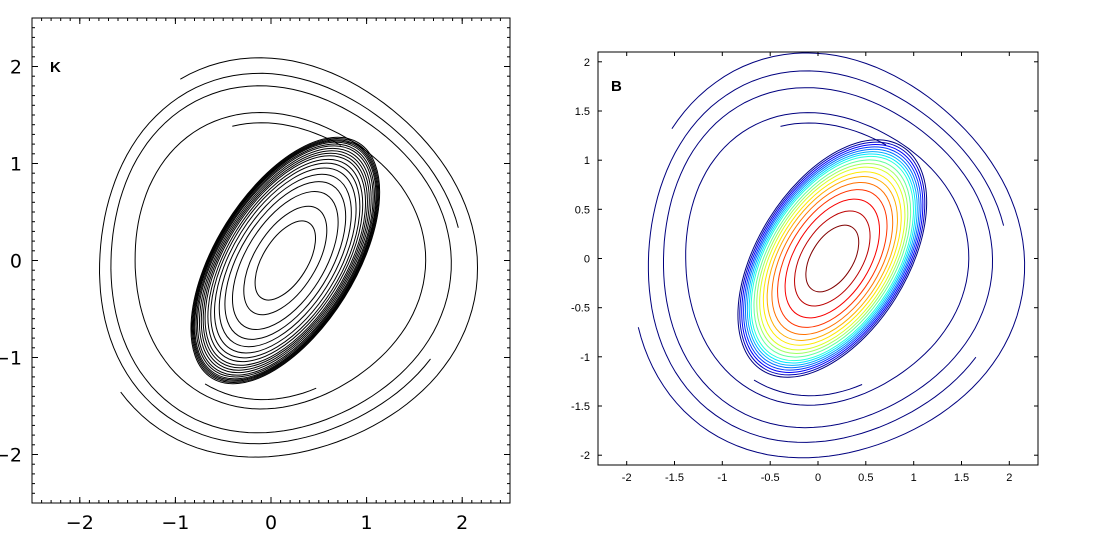 Image resolution: width=1100 pixels, height=550 pixels. What do you see at coordinates (580, 407) in the screenshot?
I see `y-tick-label: -1.5` at bounding box center [580, 407].